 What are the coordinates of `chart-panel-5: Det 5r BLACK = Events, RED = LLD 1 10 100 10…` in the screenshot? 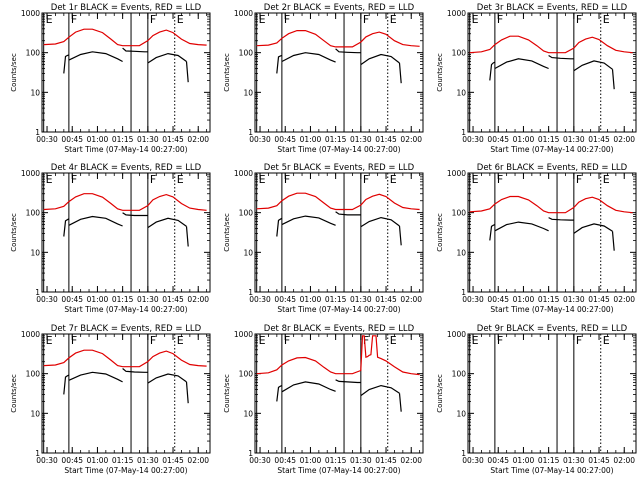 It's located at (323, 238).